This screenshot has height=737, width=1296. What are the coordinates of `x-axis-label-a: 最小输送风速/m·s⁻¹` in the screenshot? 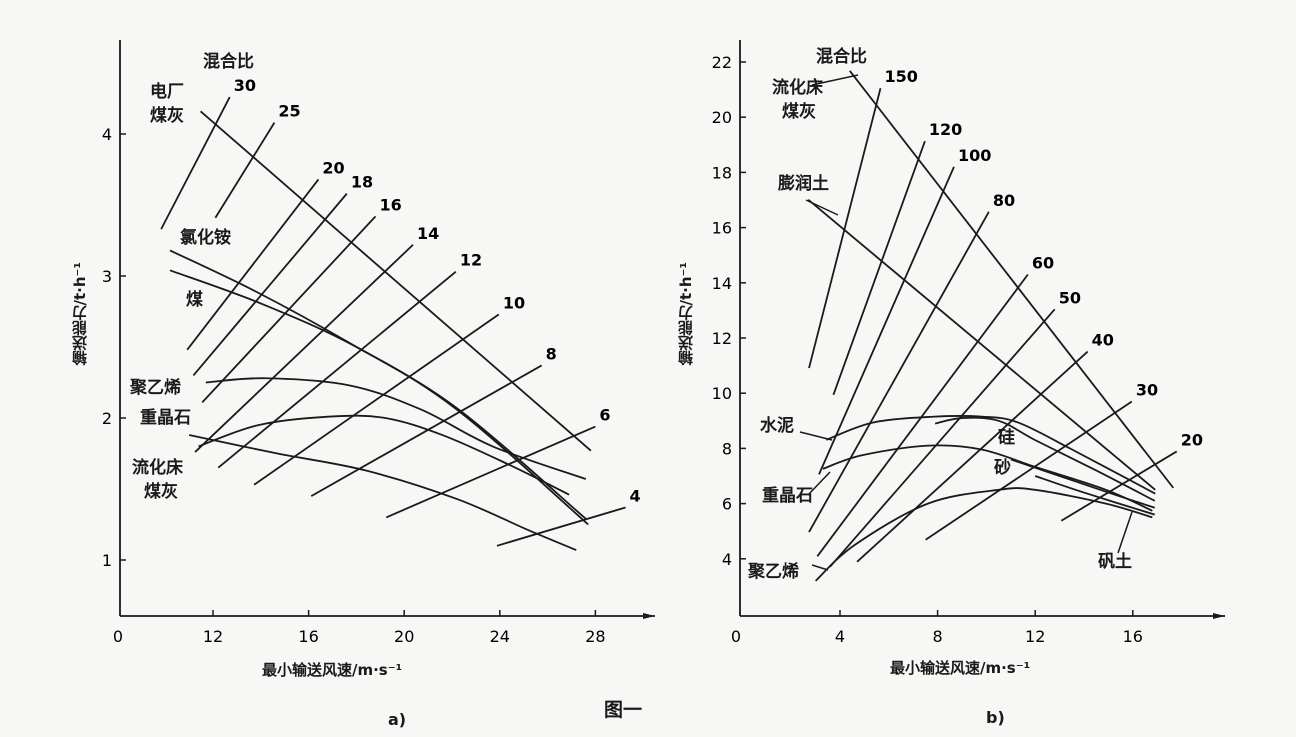 It's located at (332, 670).